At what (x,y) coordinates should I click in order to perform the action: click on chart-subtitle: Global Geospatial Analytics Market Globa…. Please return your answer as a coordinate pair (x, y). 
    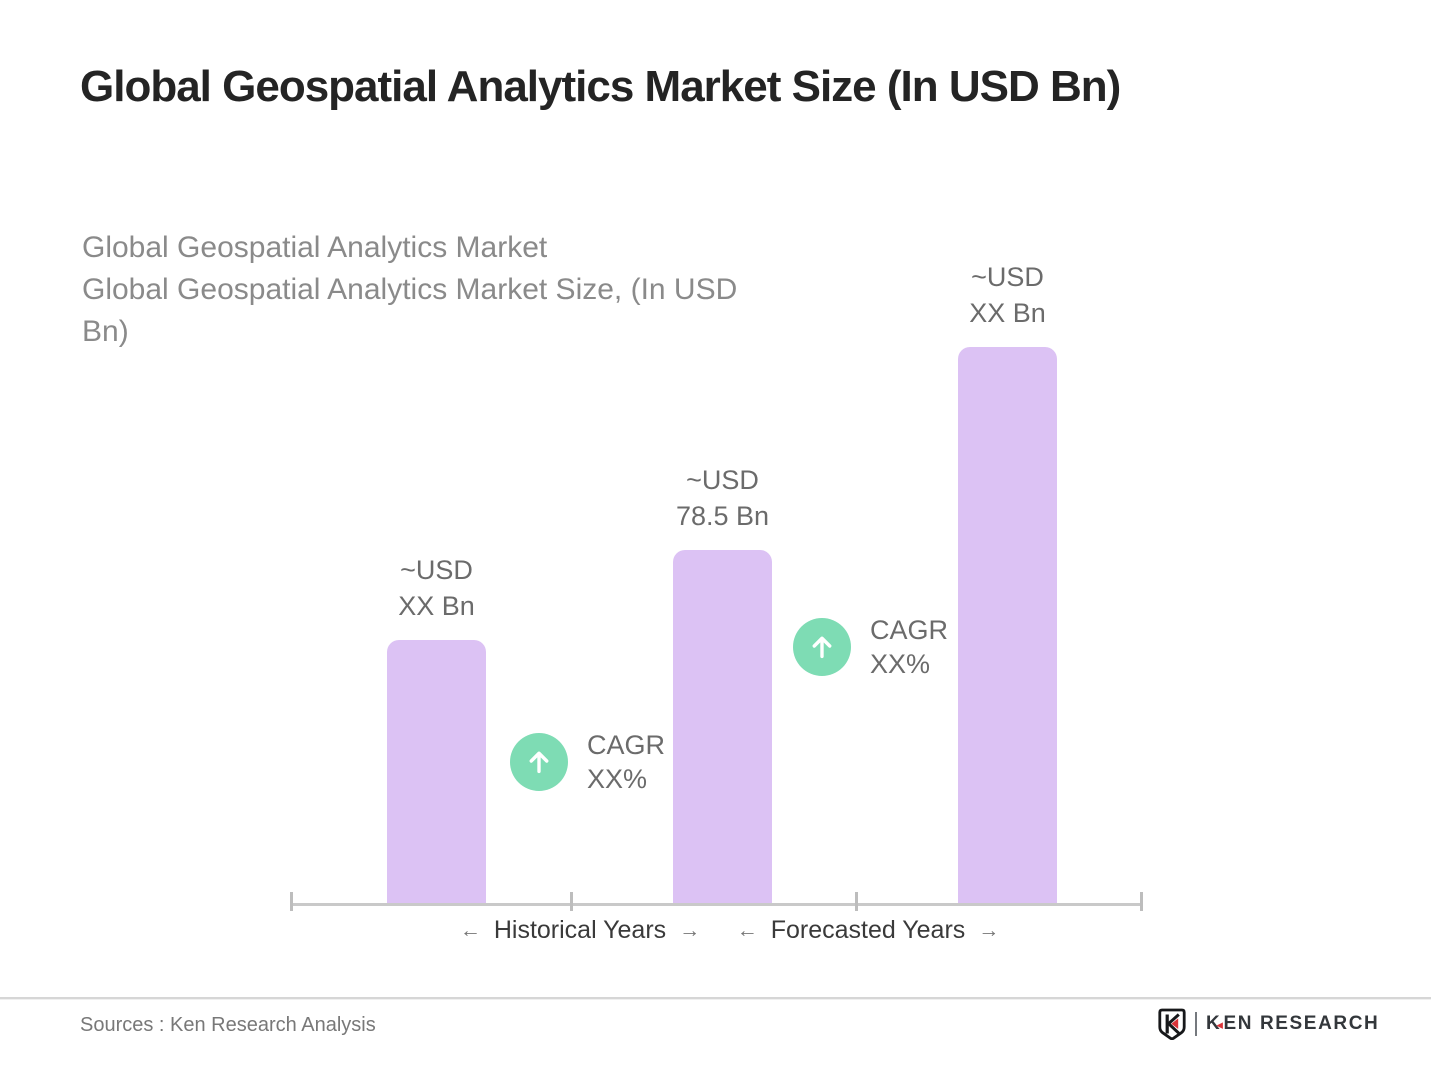
    Looking at the image, I should click on (409, 290).